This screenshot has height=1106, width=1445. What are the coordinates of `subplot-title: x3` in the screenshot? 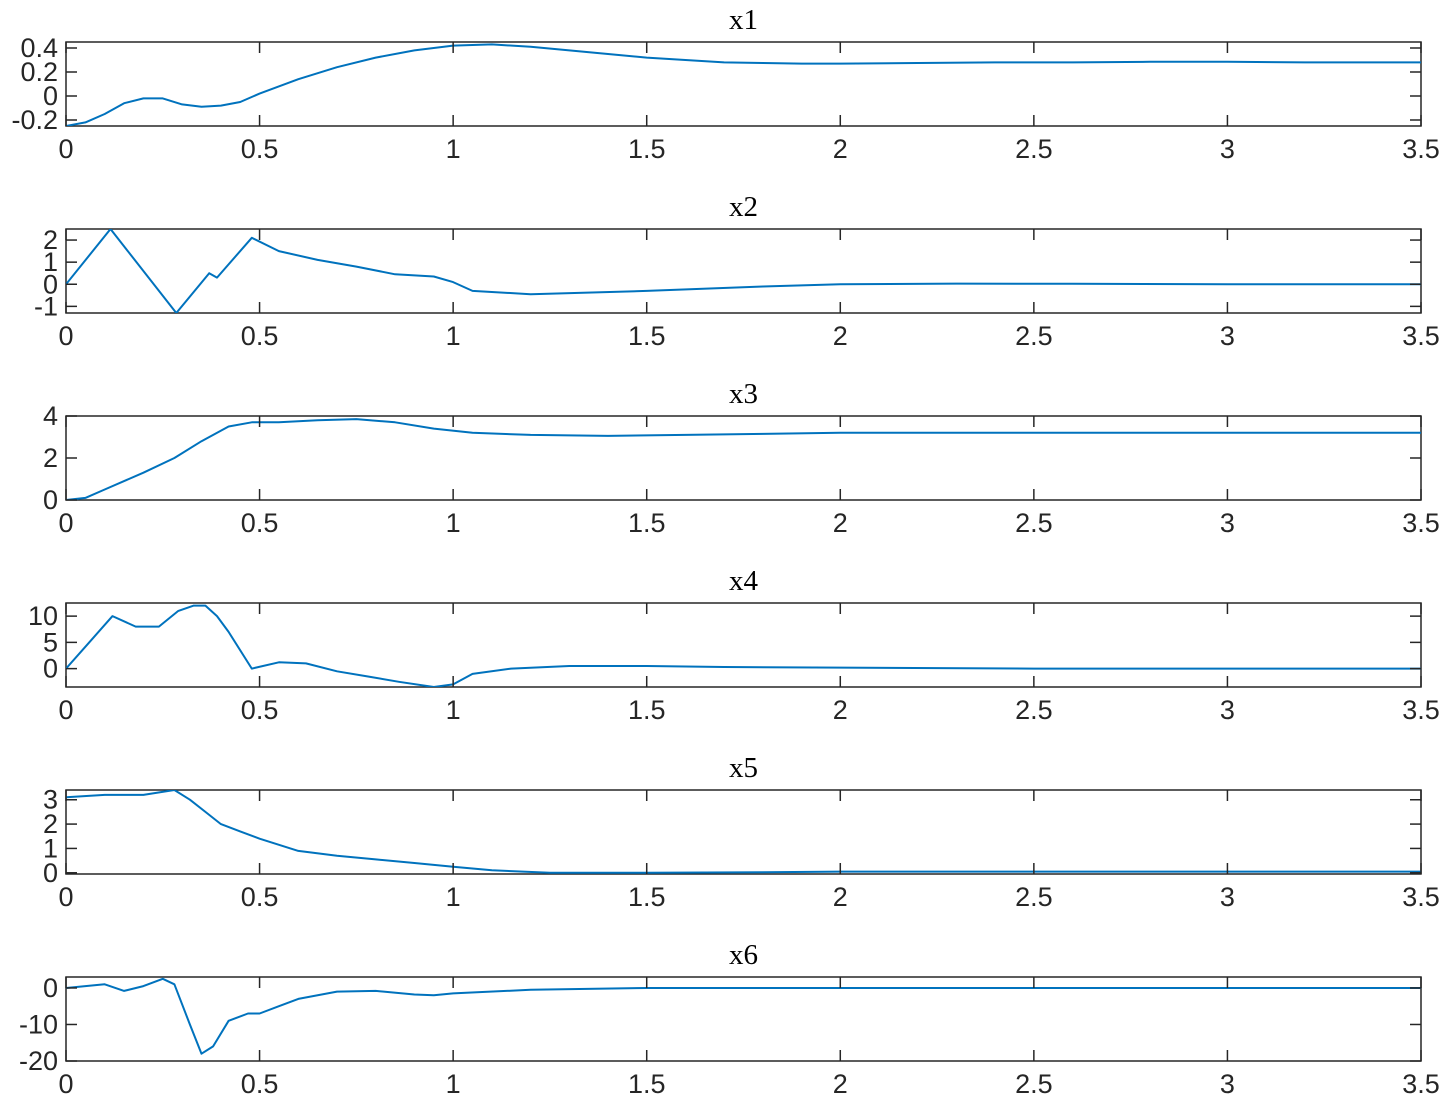 It's located at (743, 394).